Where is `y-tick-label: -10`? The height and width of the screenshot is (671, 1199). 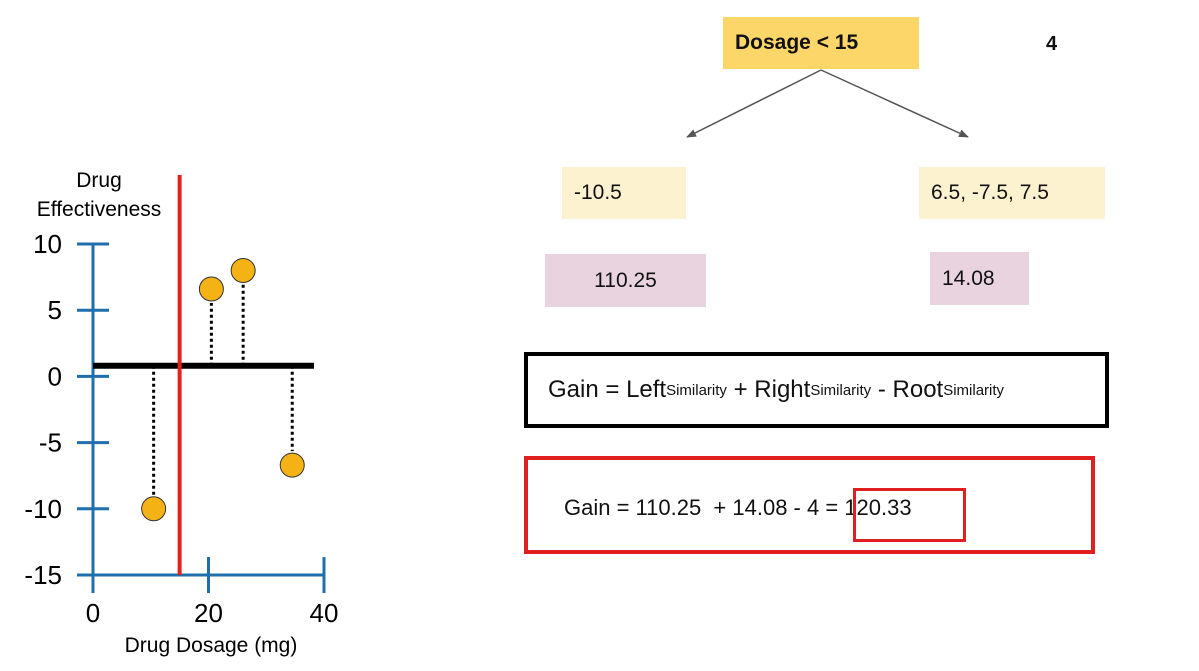 y-tick-label: -10 is located at coordinates (43, 509).